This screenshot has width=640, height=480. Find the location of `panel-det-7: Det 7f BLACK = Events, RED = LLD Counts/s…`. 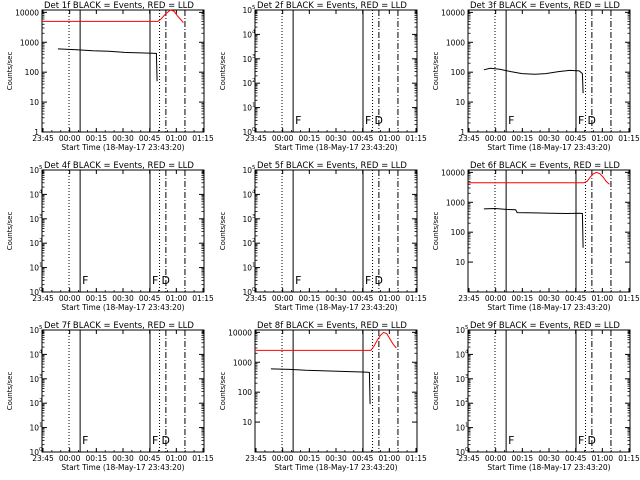

panel-det-7: Det 7f BLACK = Events, RED = LLD Counts/s… is located at coordinates (110, 396).